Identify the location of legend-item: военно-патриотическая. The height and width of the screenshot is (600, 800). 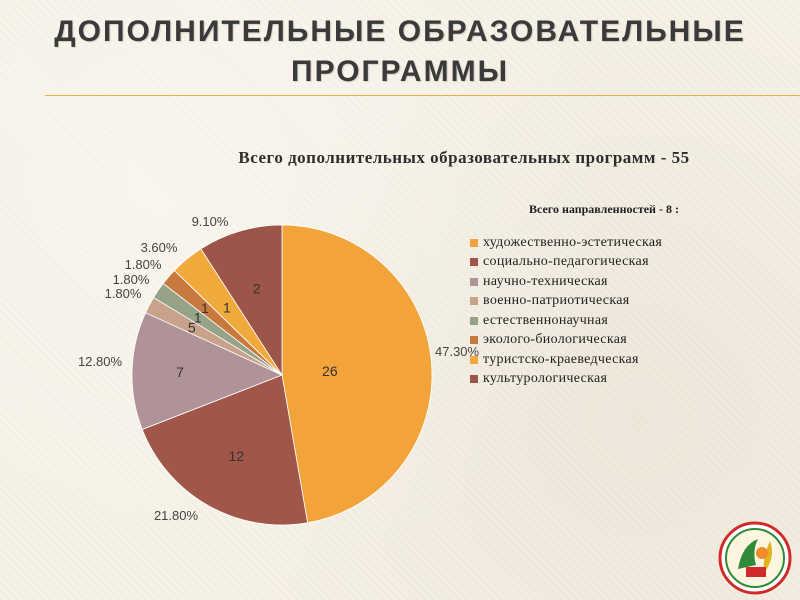
(566, 302).